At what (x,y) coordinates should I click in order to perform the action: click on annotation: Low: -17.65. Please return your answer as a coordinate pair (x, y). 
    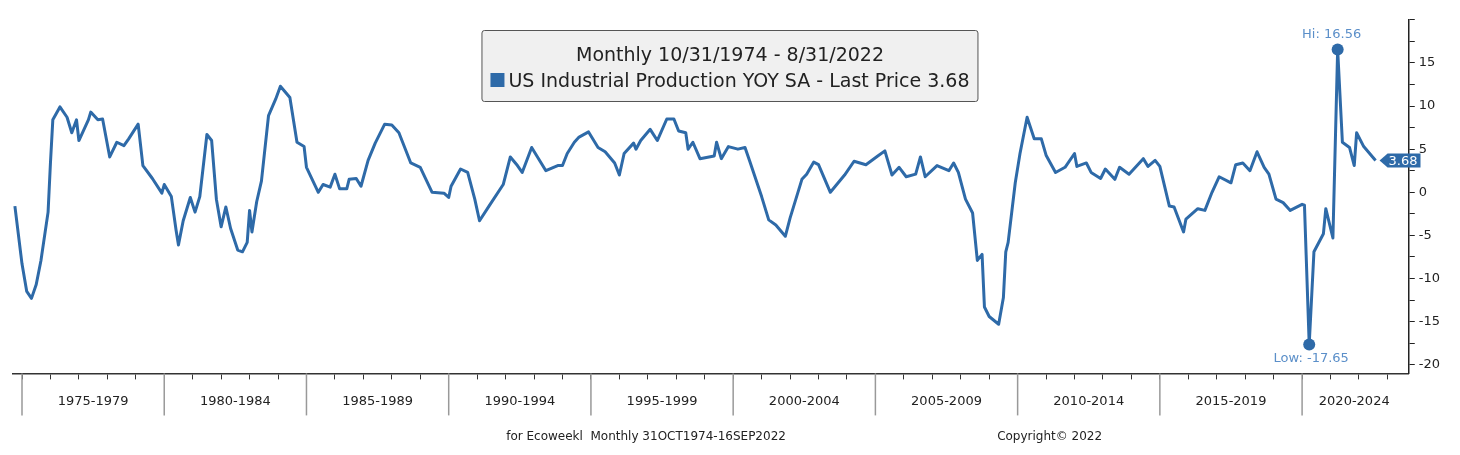
    Looking at the image, I should click on (1311, 358).